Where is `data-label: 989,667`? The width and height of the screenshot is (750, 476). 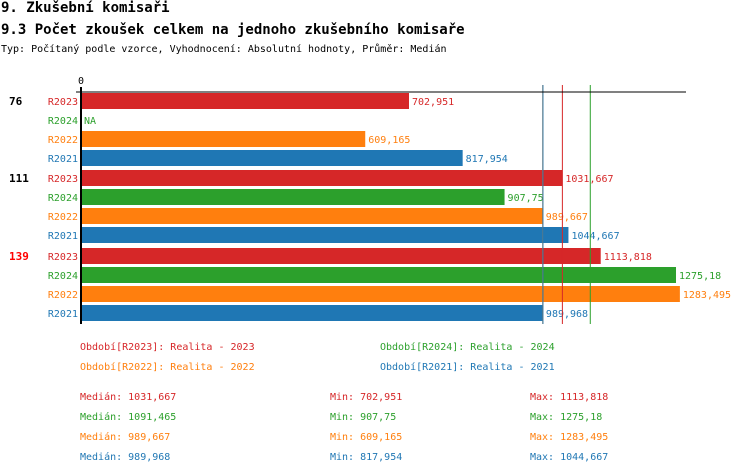
data-label: 989,667 is located at coordinates (567, 217).